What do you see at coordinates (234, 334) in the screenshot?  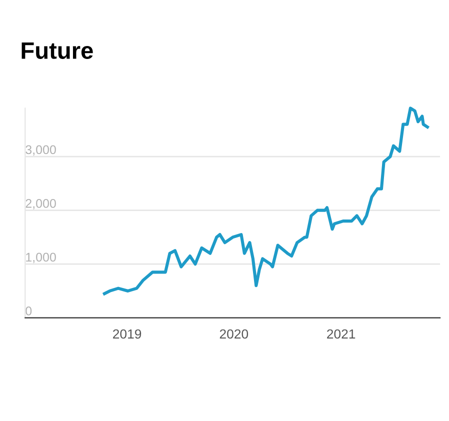 I see `x-tick-label: 2020` at bounding box center [234, 334].